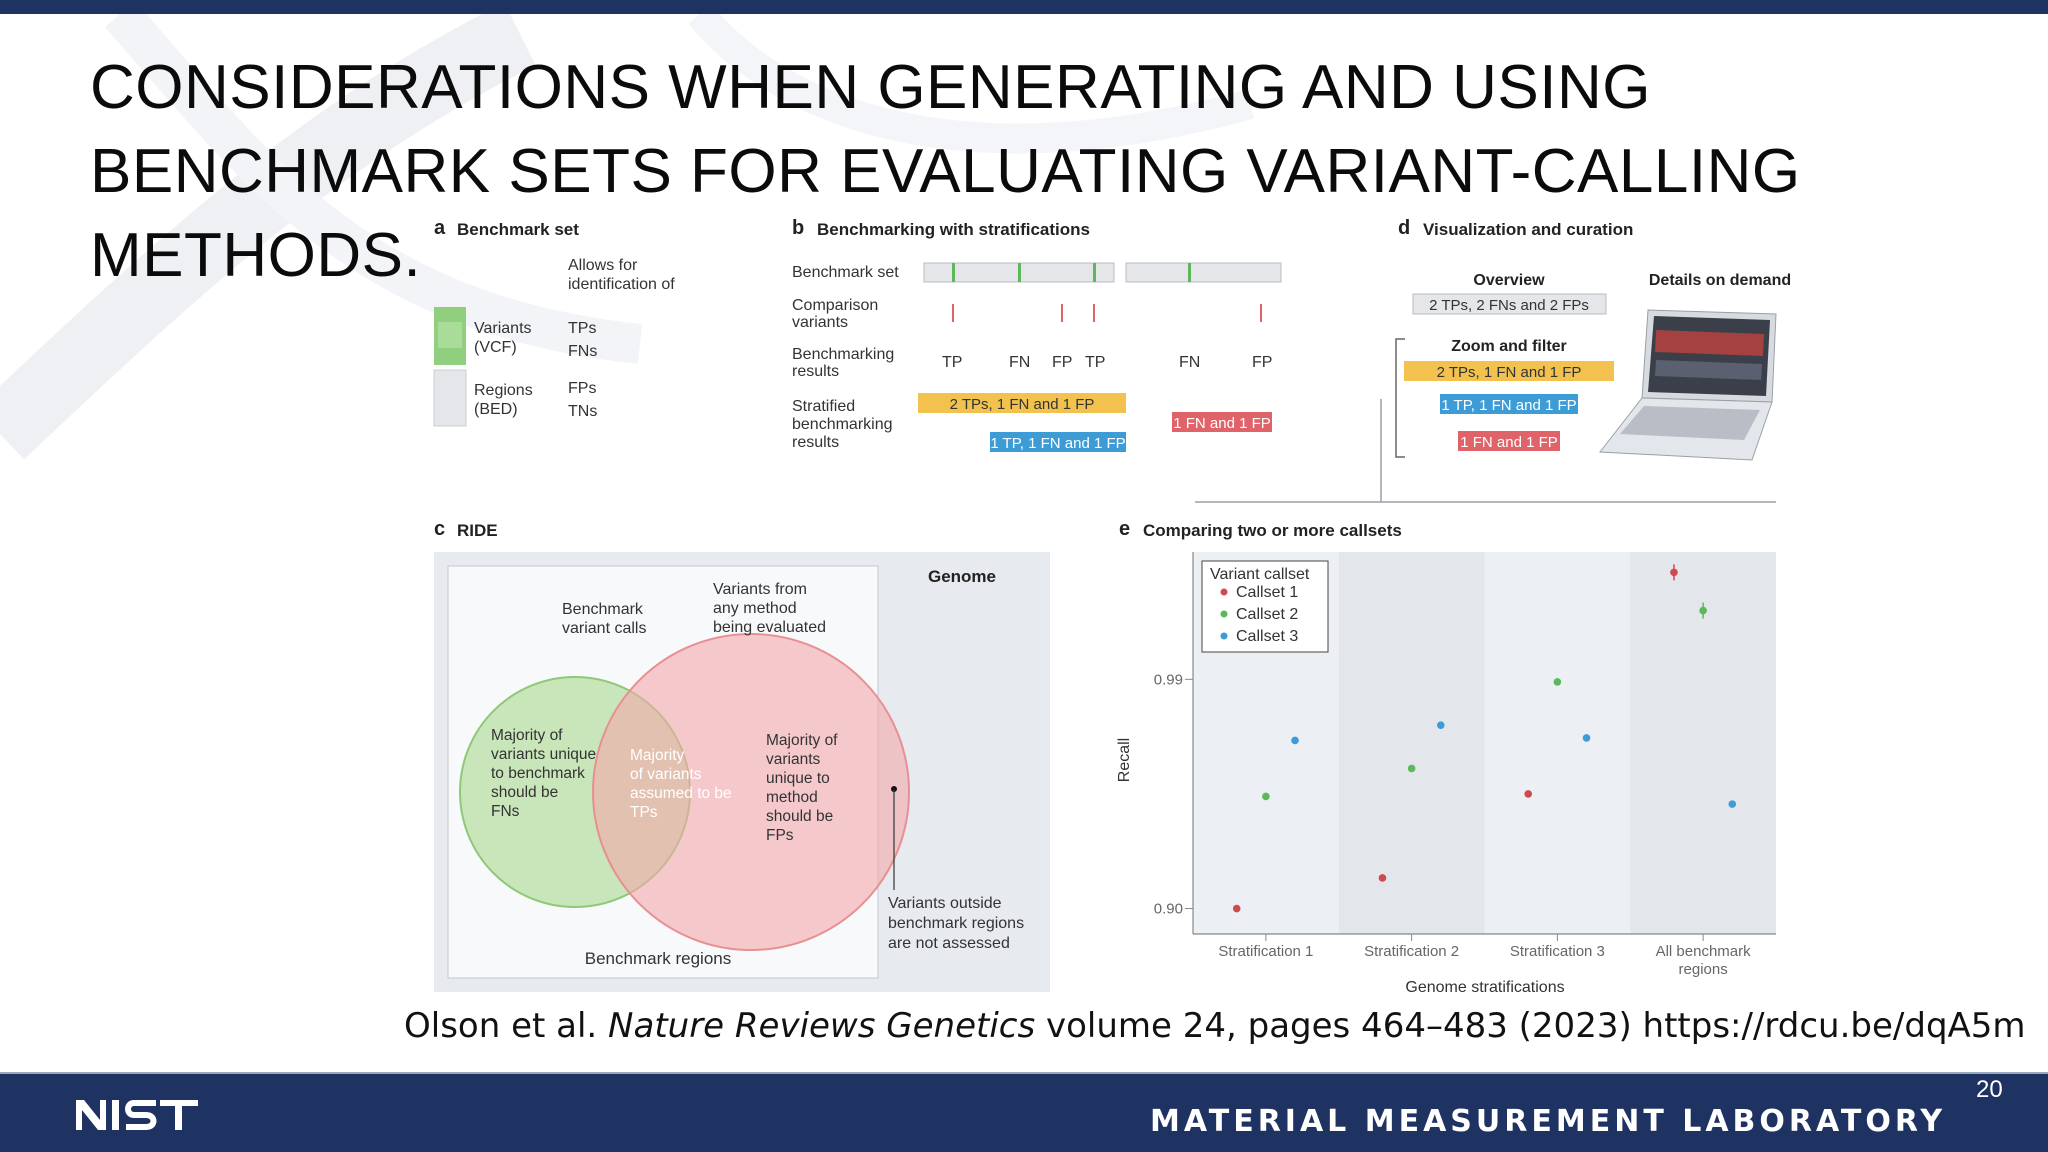 The height and width of the screenshot is (1152, 2048). Describe the element at coordinates (477, 530) in the screenshot. I see `panel-c-title: RIDE` at that location.